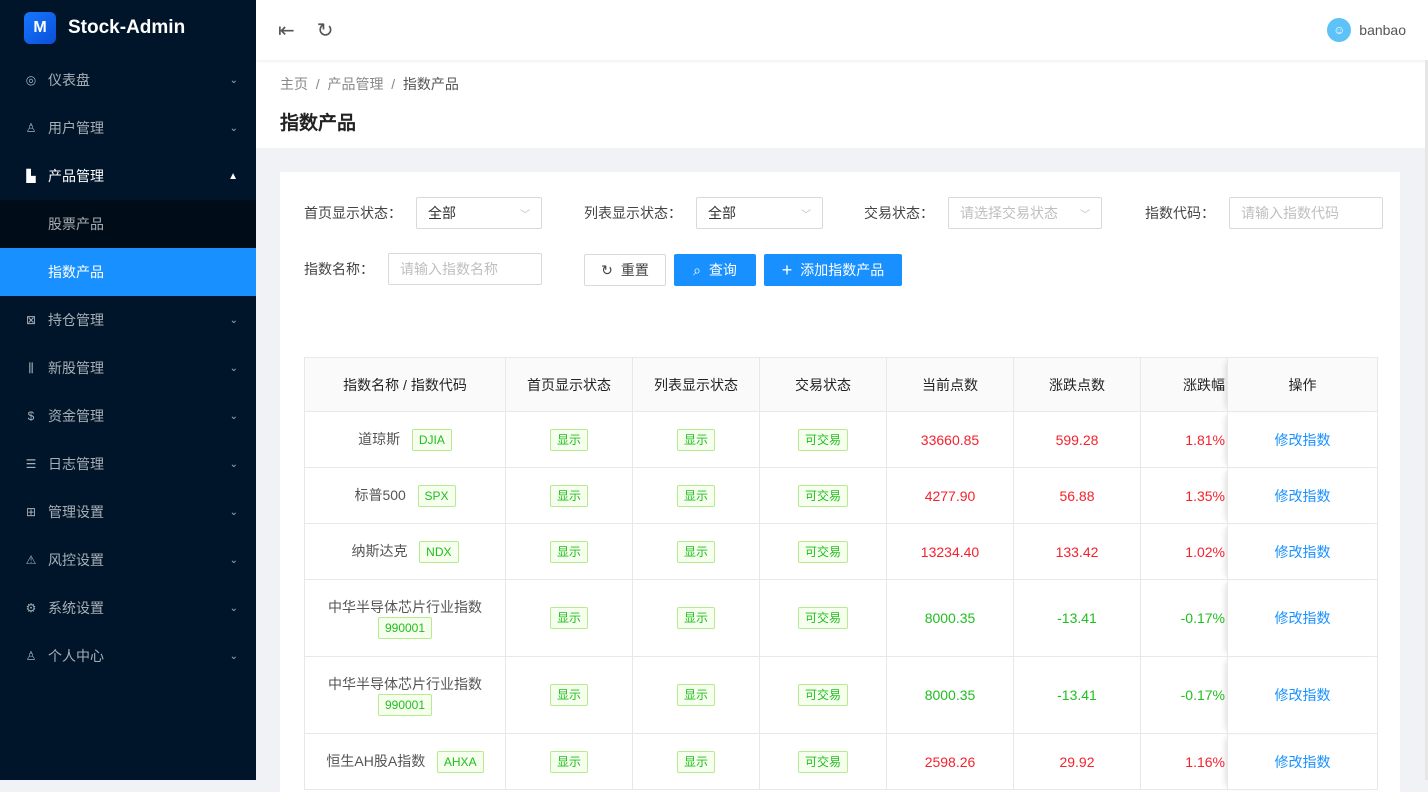 Image resolution: width=1428 pixels, height=792 pixels. What do you see at coordinates (128, 80) in the screenshot?
I see `sidebar-item-0: ◎ 仪表盘 ⌄` at bounding box center [128, 80].